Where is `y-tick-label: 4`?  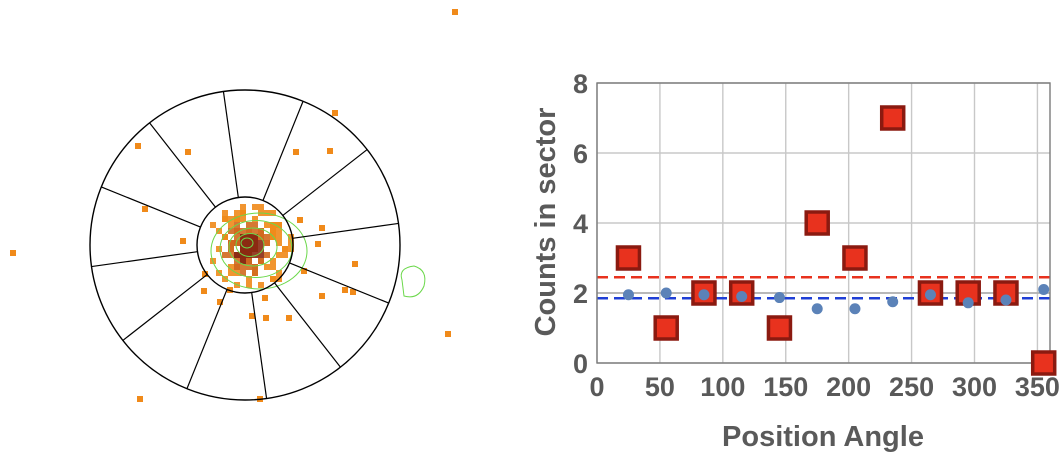
y-tick-label: 4 is located at coordinates (580, 224).